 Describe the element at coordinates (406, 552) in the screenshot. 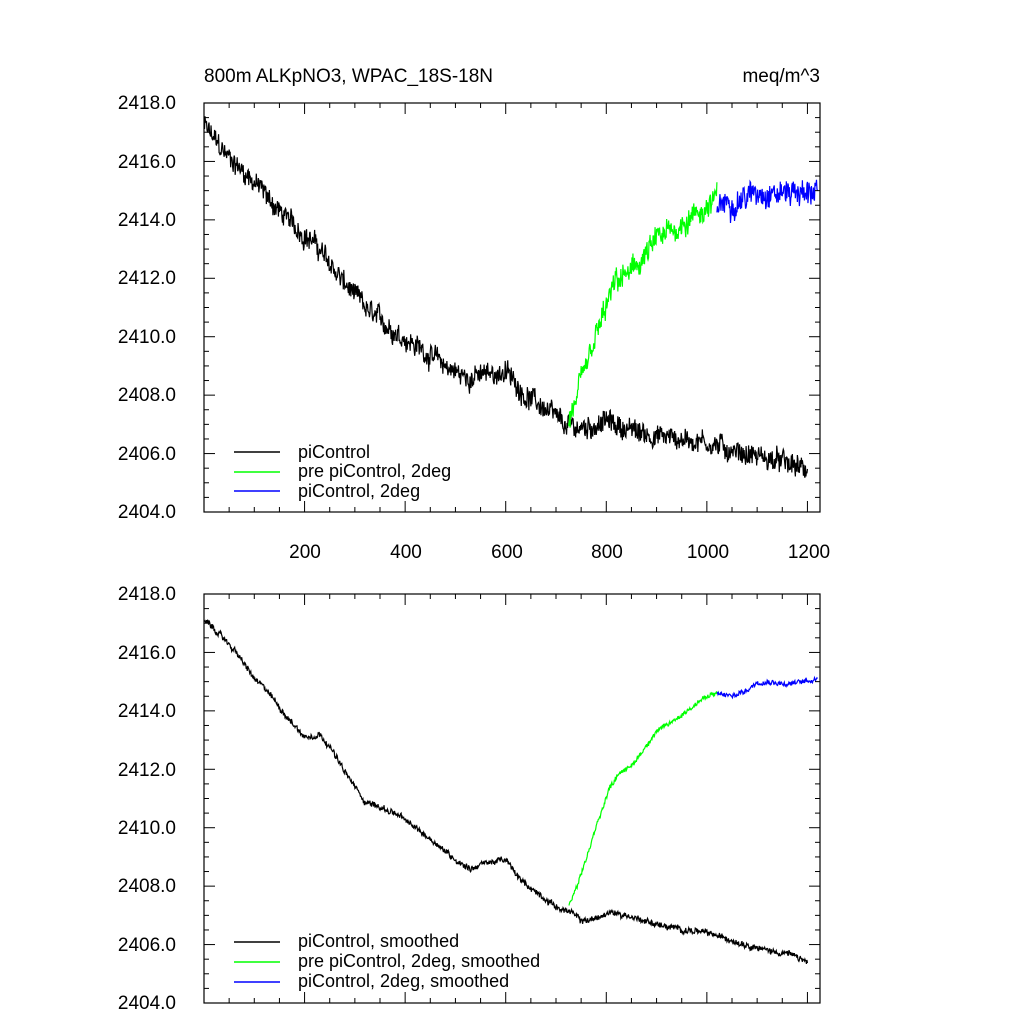

I see `x-tick-label: 400` at that location.